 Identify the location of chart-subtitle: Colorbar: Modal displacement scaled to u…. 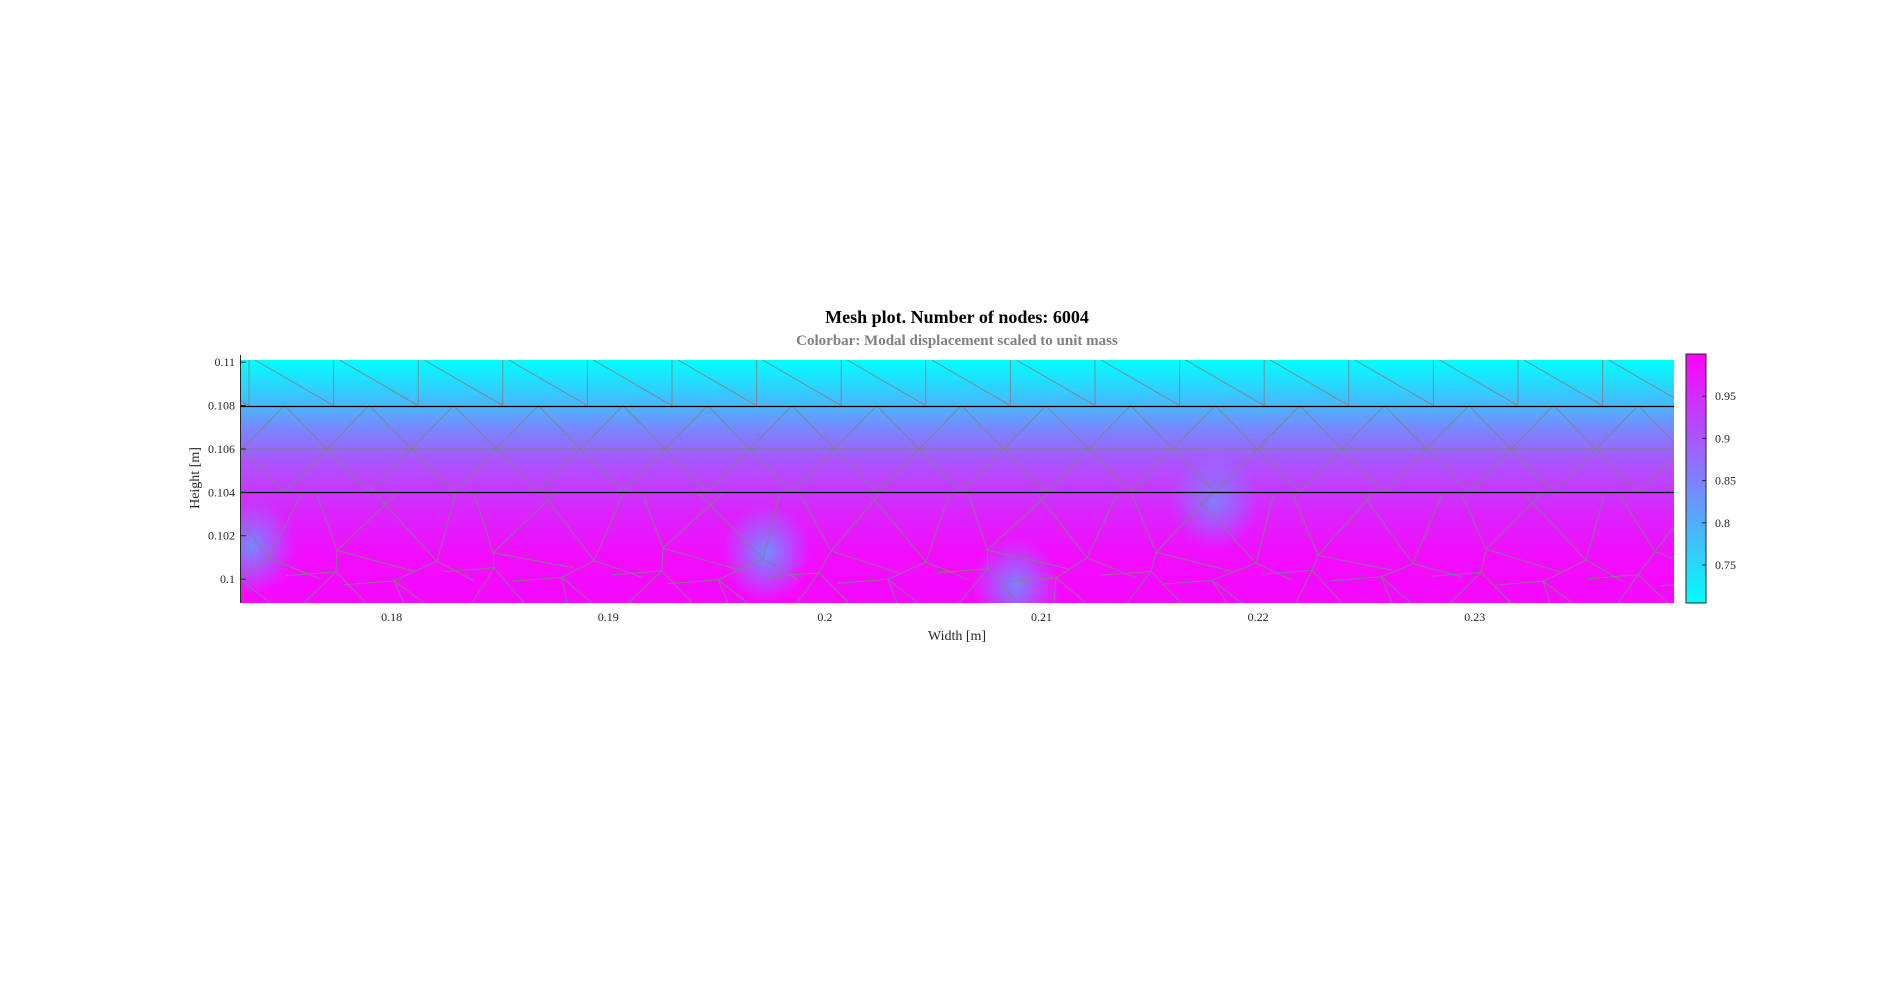
(957, 341).